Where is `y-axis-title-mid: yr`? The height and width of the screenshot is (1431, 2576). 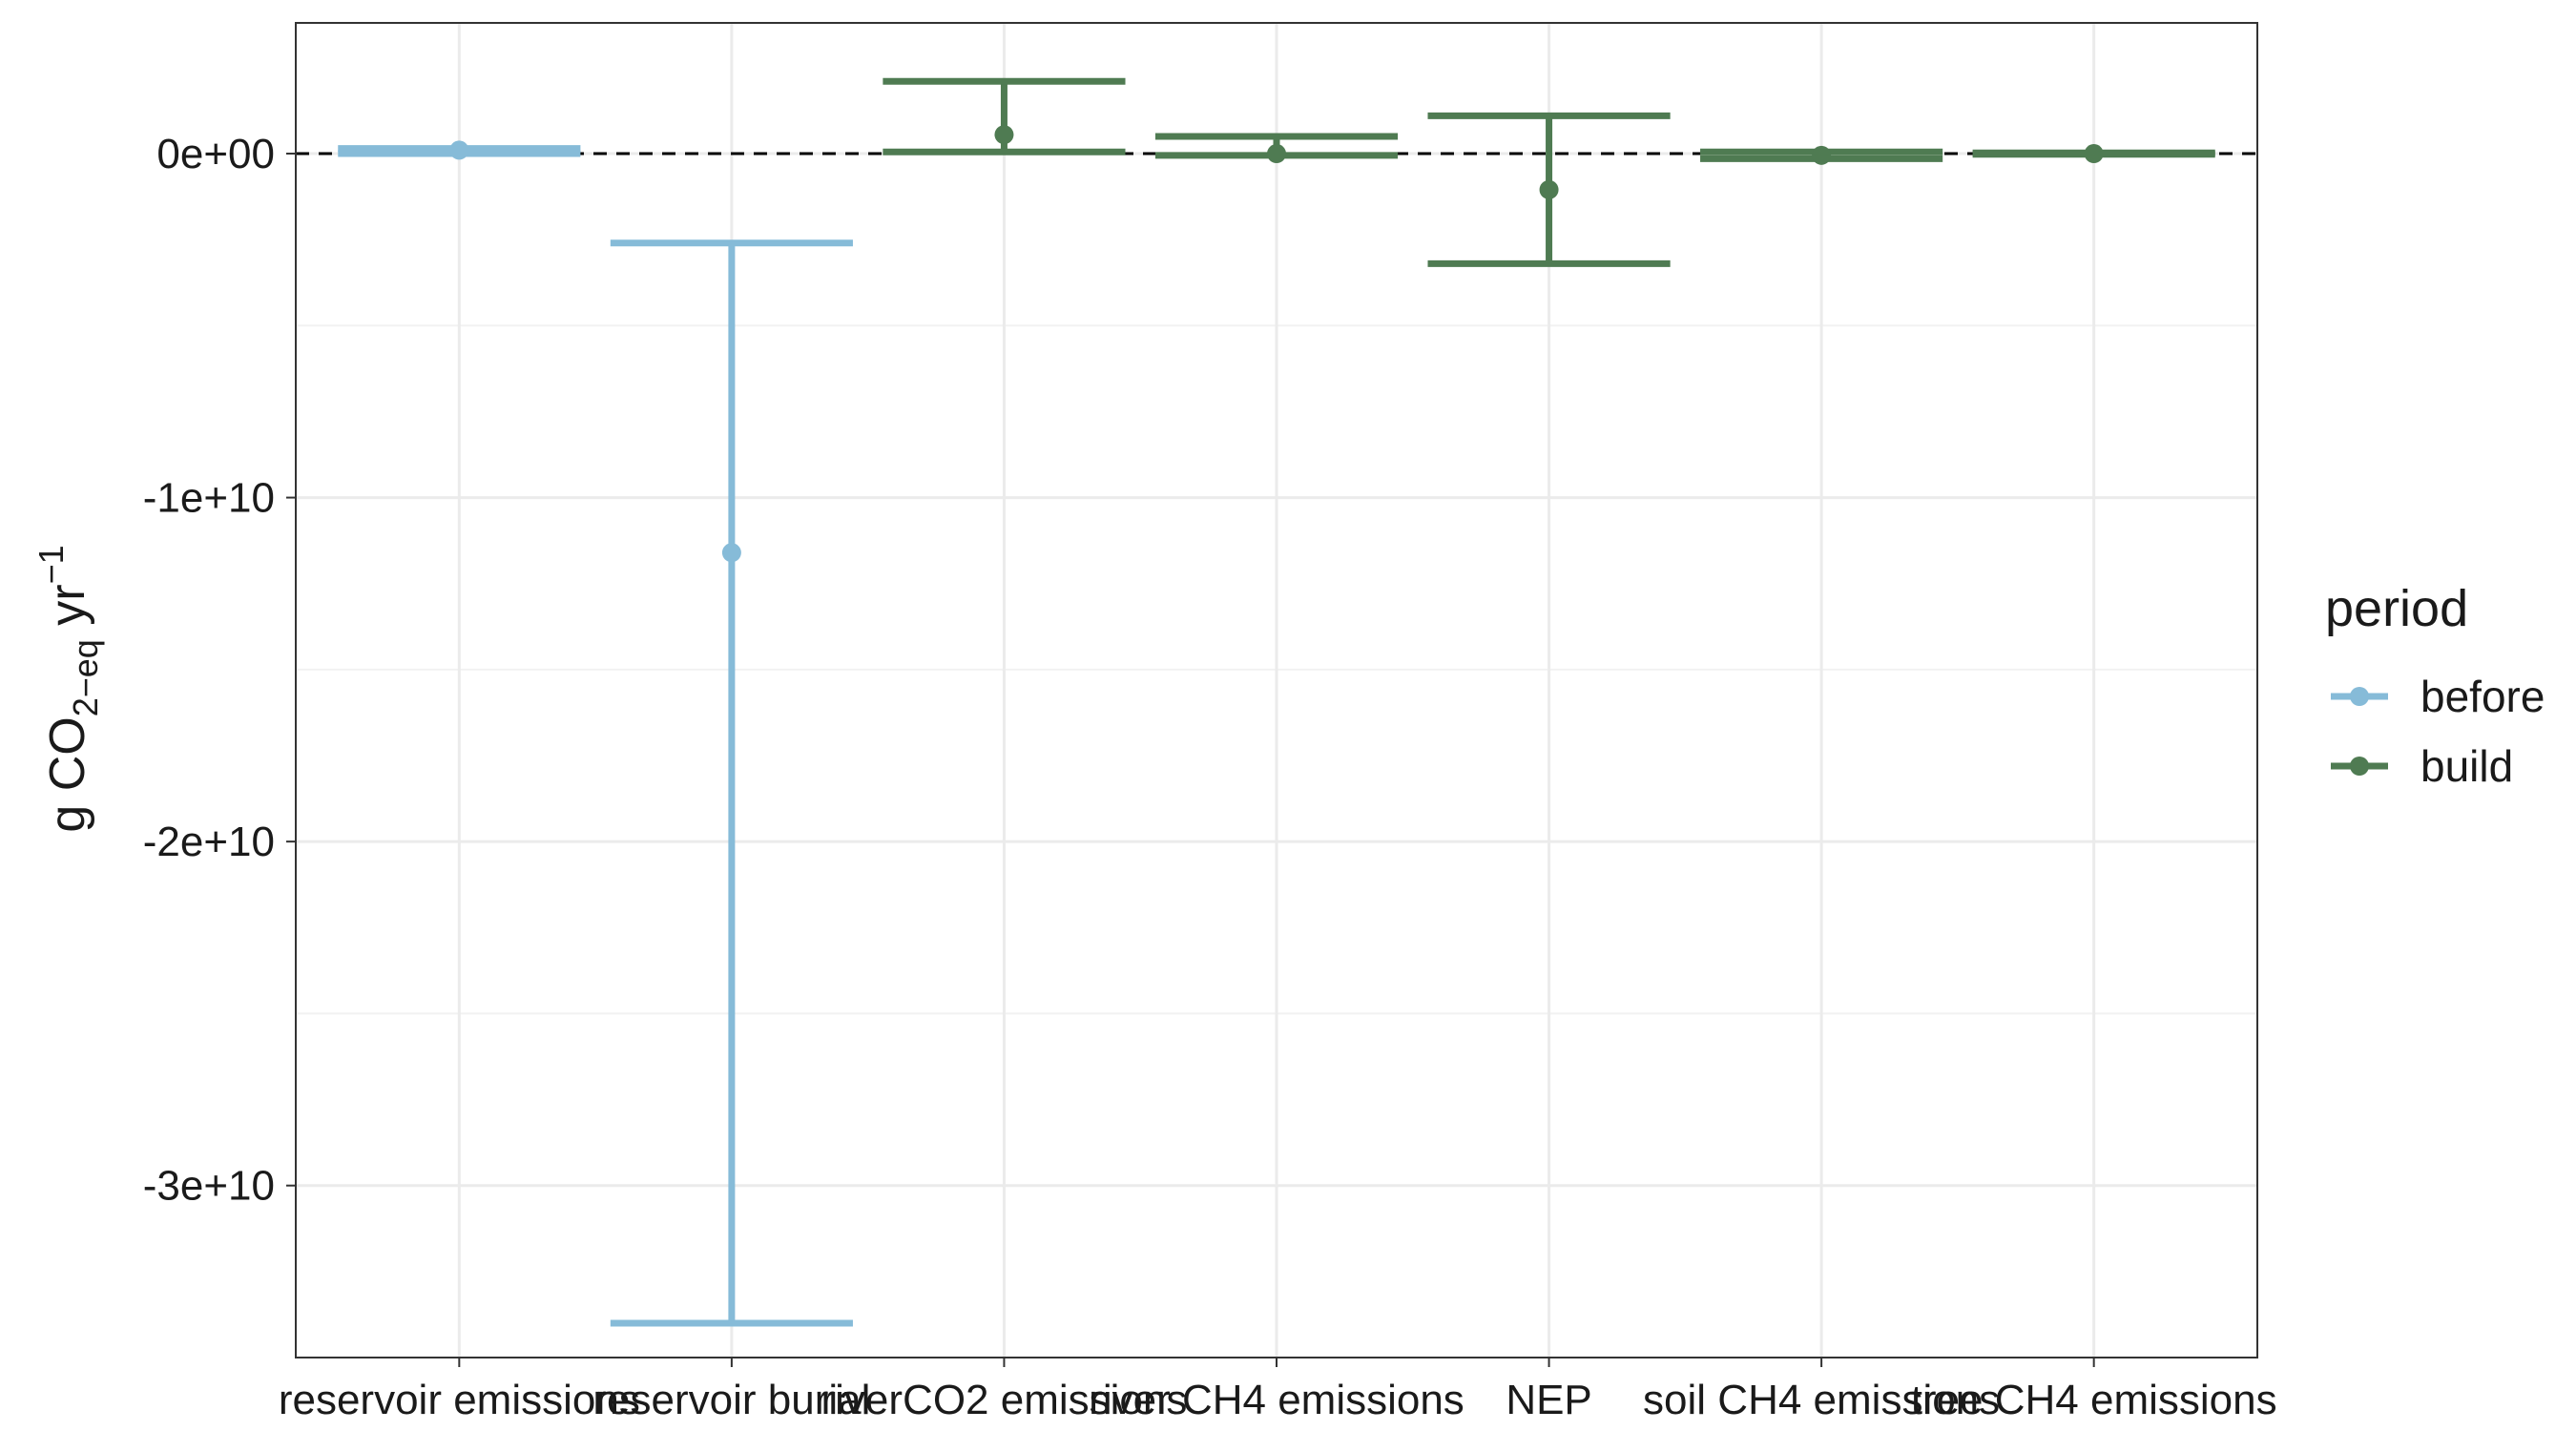 y-axis-title-mid: yr is located at coordinates (67, 611).